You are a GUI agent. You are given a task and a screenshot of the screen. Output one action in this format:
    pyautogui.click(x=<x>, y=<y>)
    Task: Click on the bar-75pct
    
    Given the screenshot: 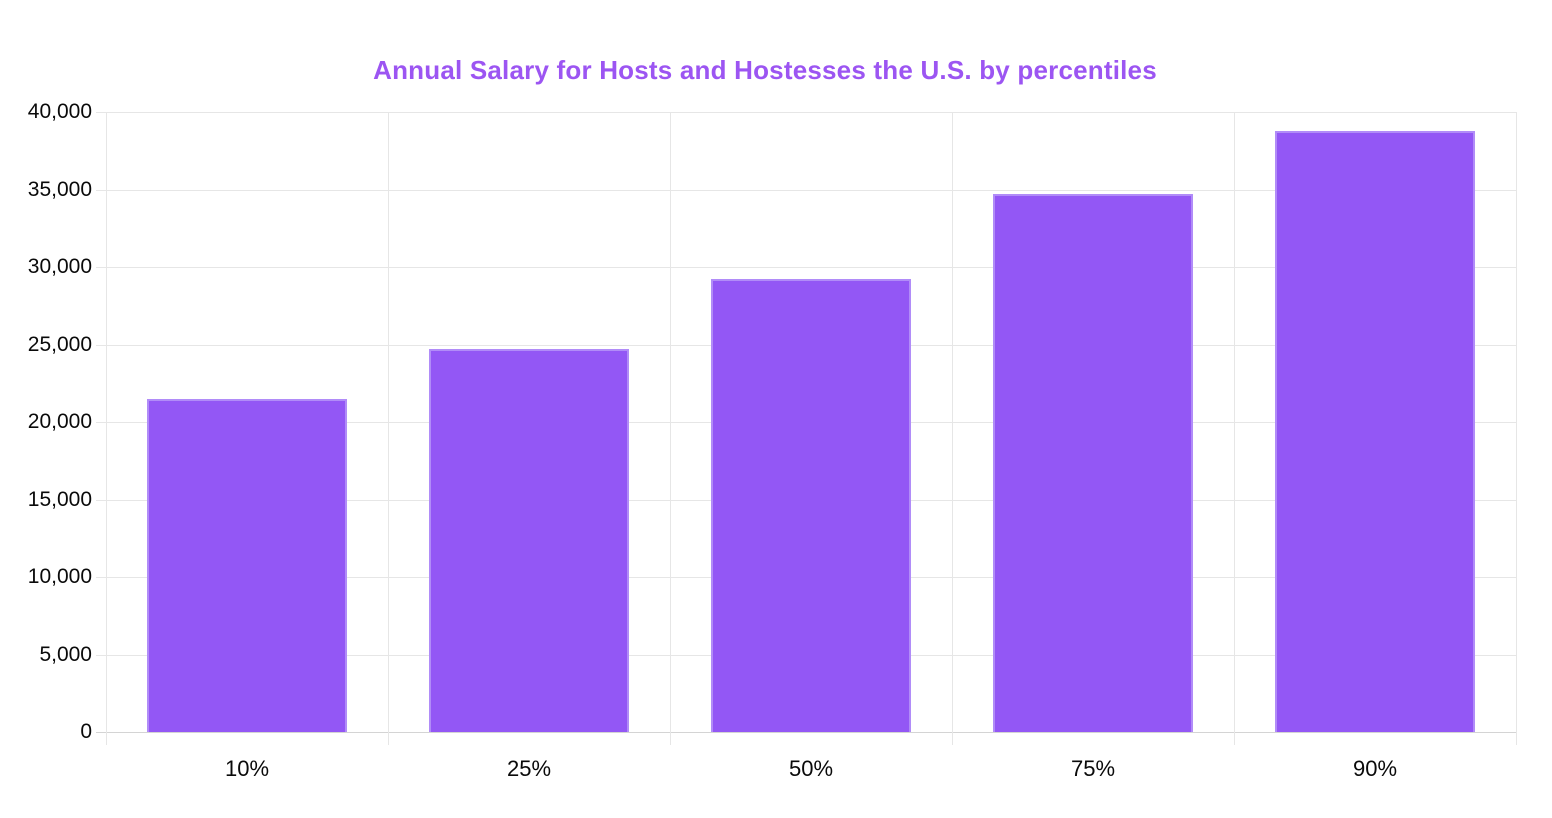 What is the action you would take?
    pyautogui.click(x=1093, y=463)
    